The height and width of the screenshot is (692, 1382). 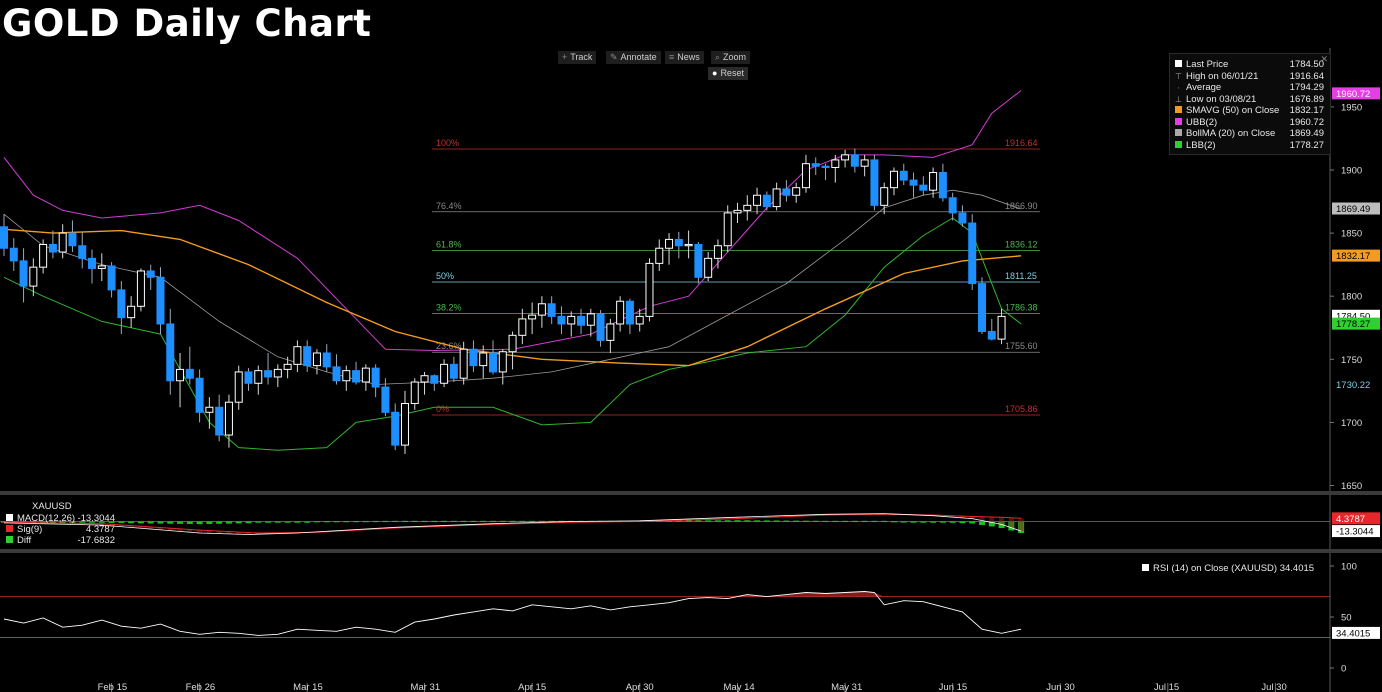 What do you see at coordinates (1353, 94) in the screenshot?
I see `axis-tag-label: 1960.72` at bounding box center [1353, 94].